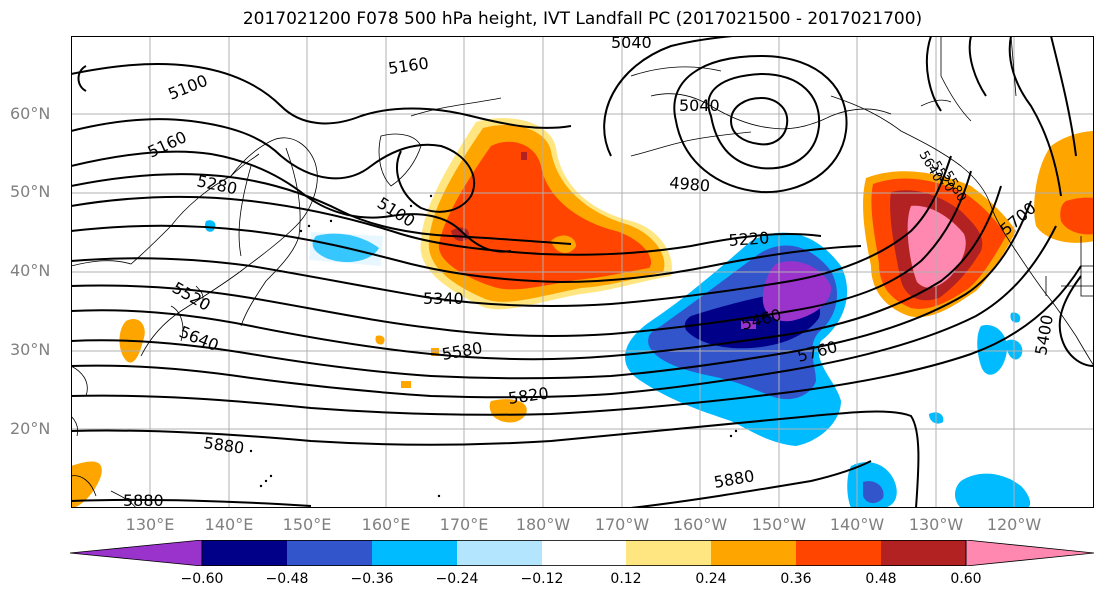 This screenshot has height=601, width=1105. What do you see at coordinates (779, 524) in the screenshot?
I see `lon-label-150w: 150°W` at bounding box center [779, 524].